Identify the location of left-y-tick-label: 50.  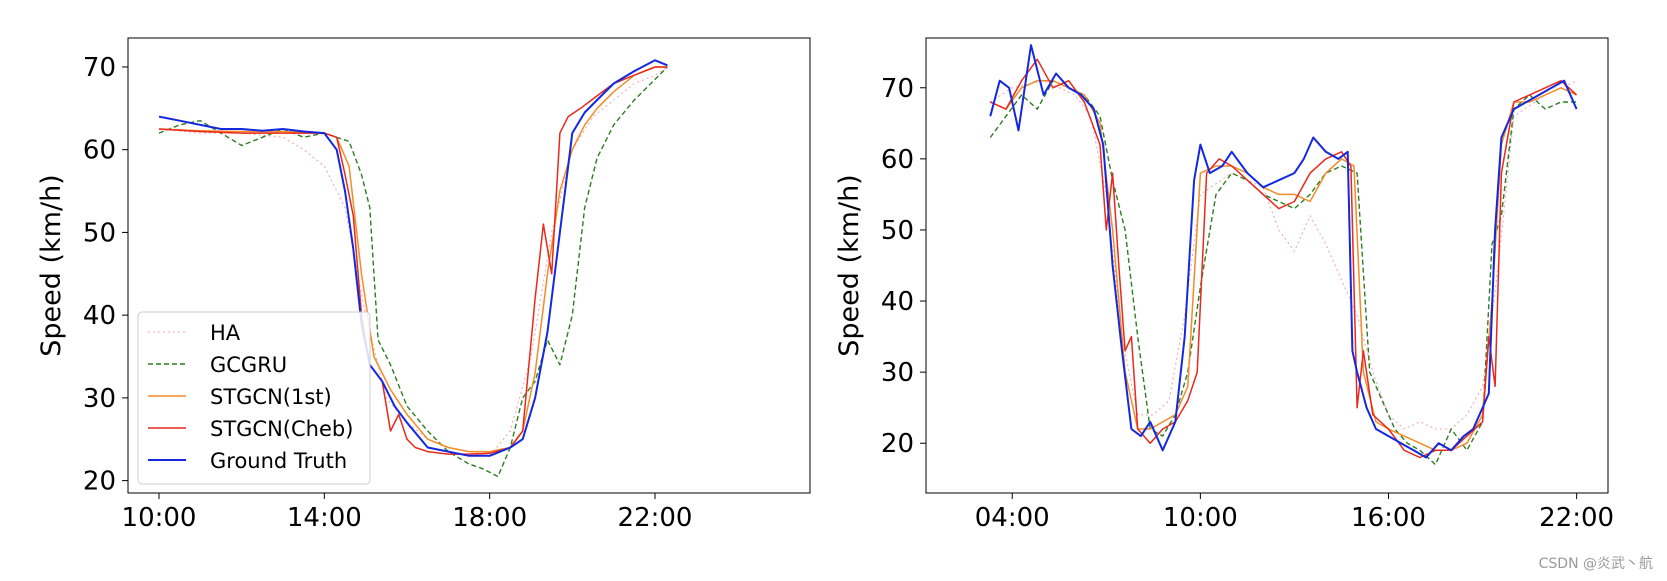
(99, 233).